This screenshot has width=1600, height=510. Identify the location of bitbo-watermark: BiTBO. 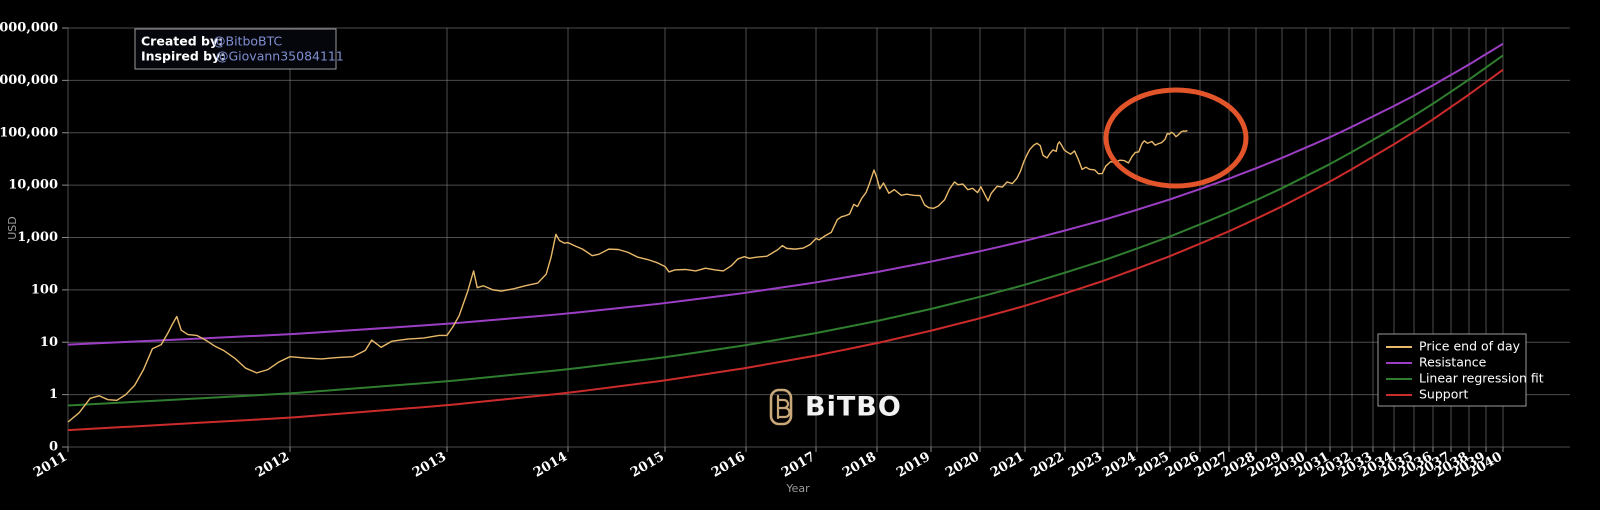
(835, 407).